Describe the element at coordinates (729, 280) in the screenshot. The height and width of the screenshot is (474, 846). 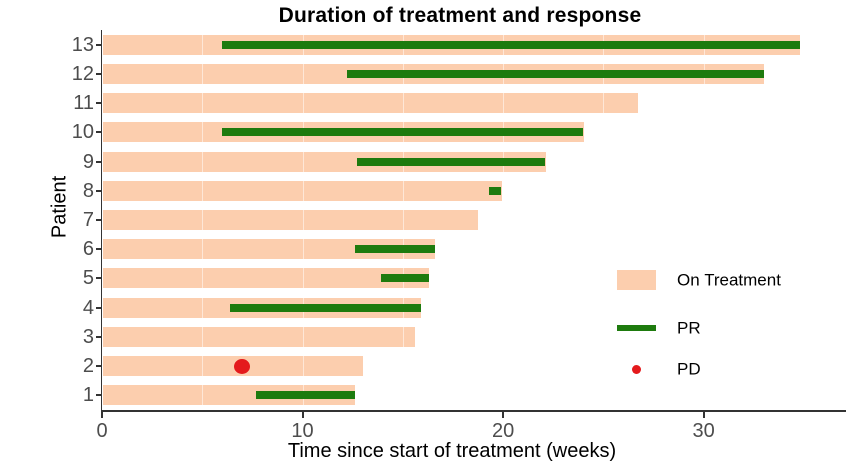
I see `legend-label-on-treatment: On Treatment` at that location.